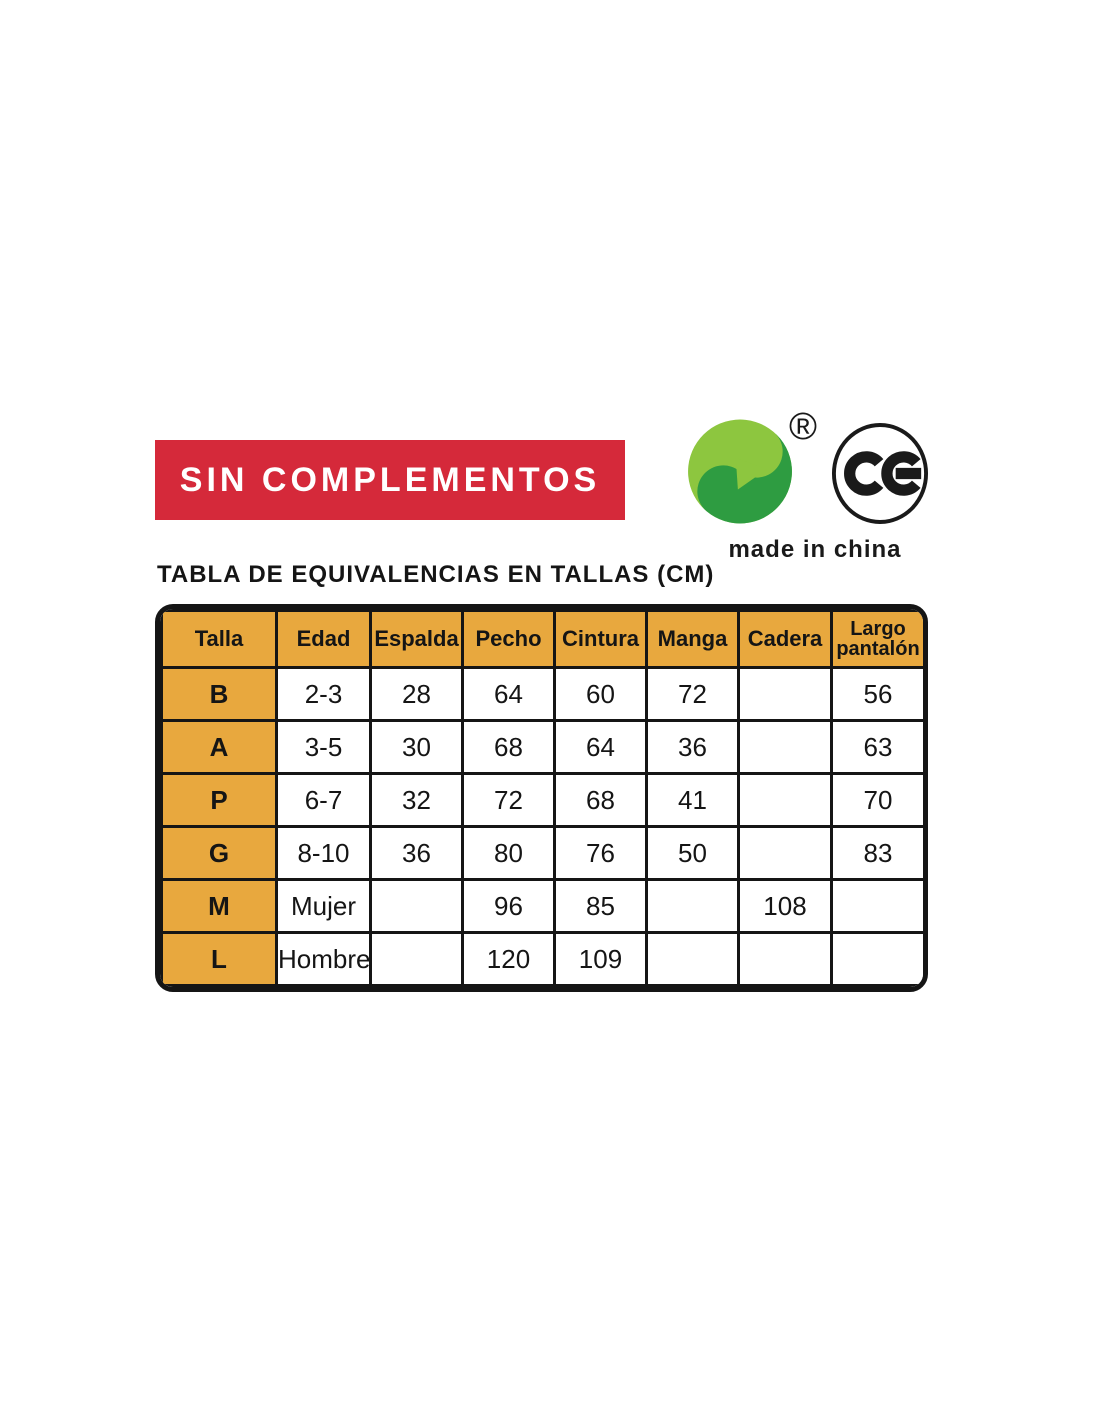 Image resolution: width=1100 pixels, height=1422 pixels. What do you see at coordinates (785, 639) in the screenshot?
I see `column-header-cadera: Cadera` at bounding box center [785, 639].